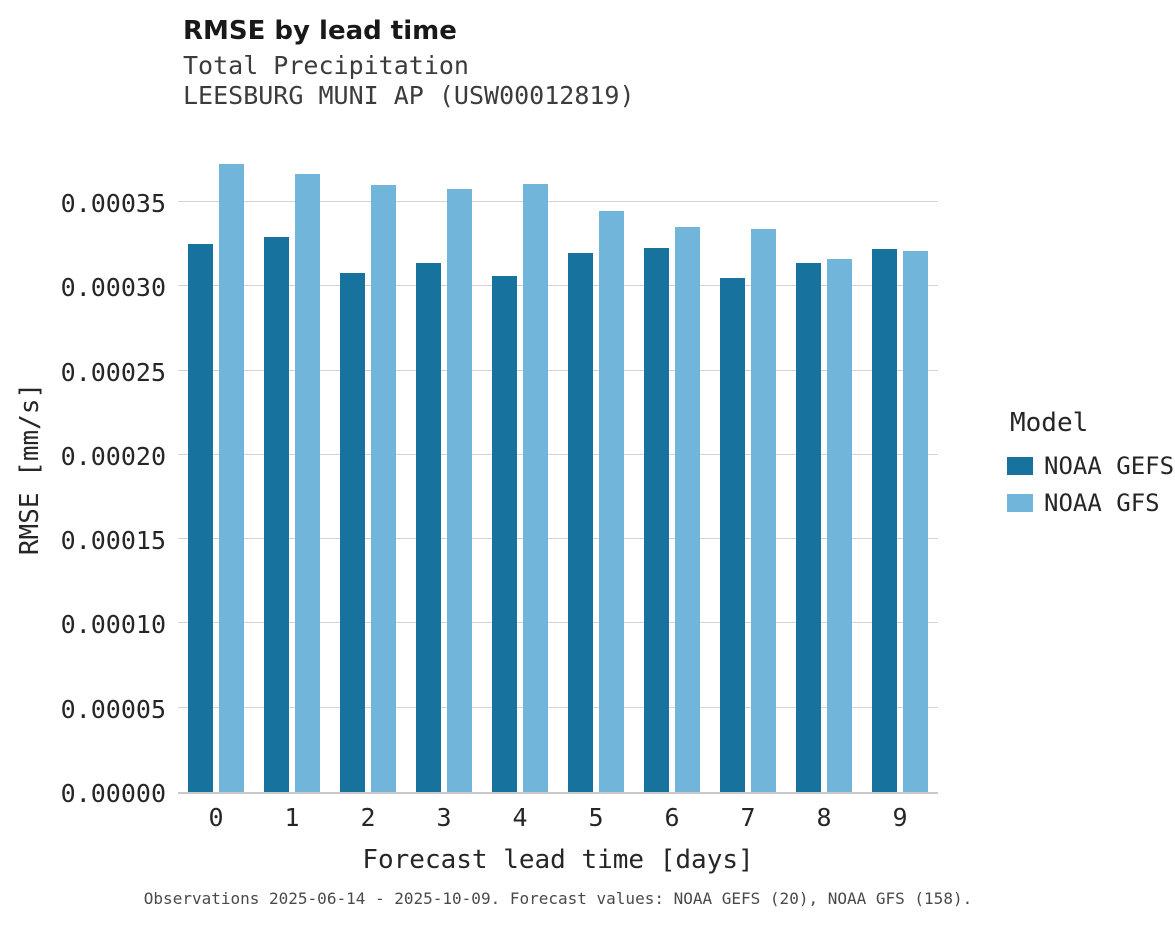 Image resolution: width=1175 pixels, height=928 pixels. What do you see at coordinates (900, 817) in the screenshot?
I see `x-tick-label: 9` at bounding box center [900, 817].